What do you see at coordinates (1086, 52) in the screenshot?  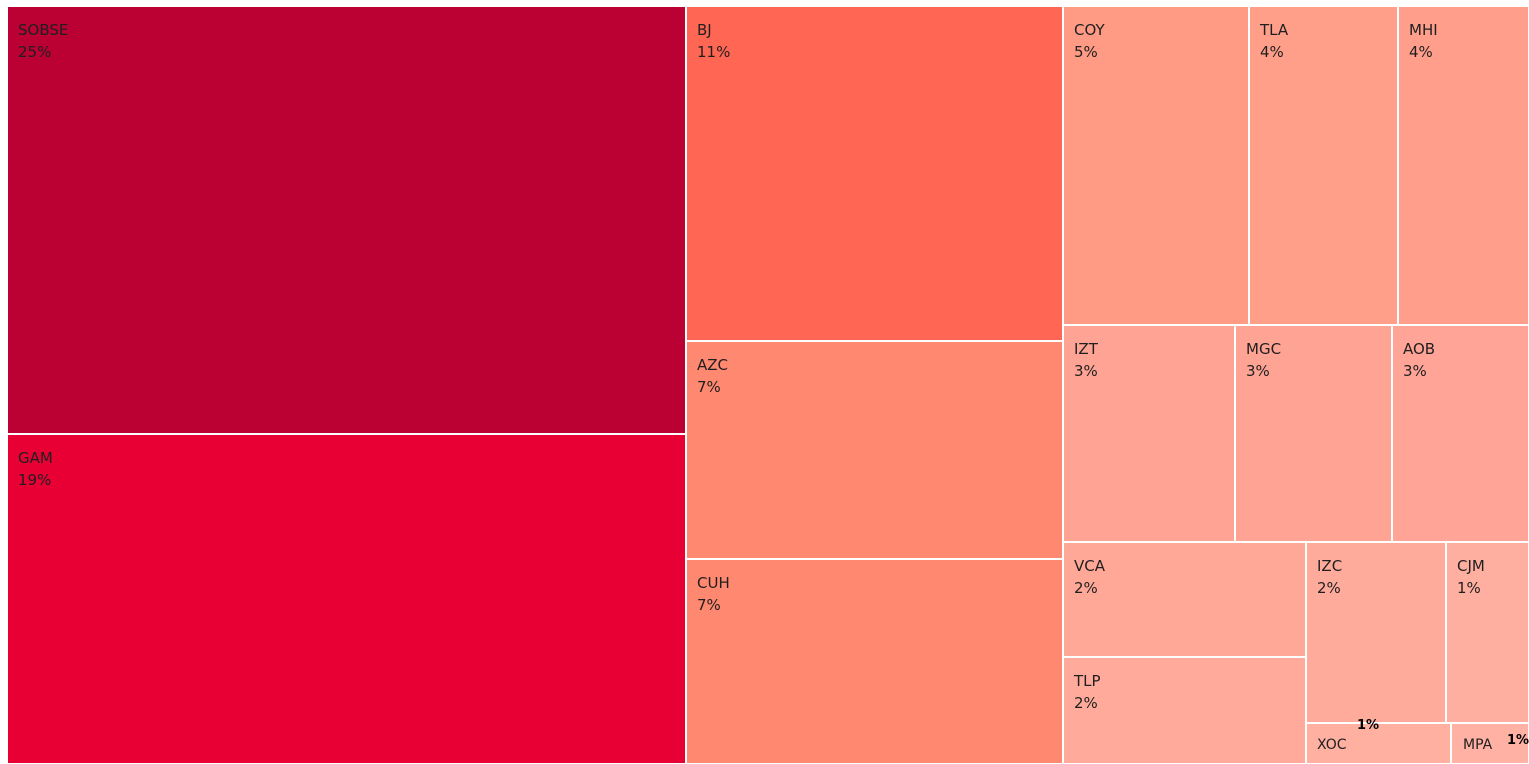 I see `tile-percent: 5%` at bounding box center [1086, 52].